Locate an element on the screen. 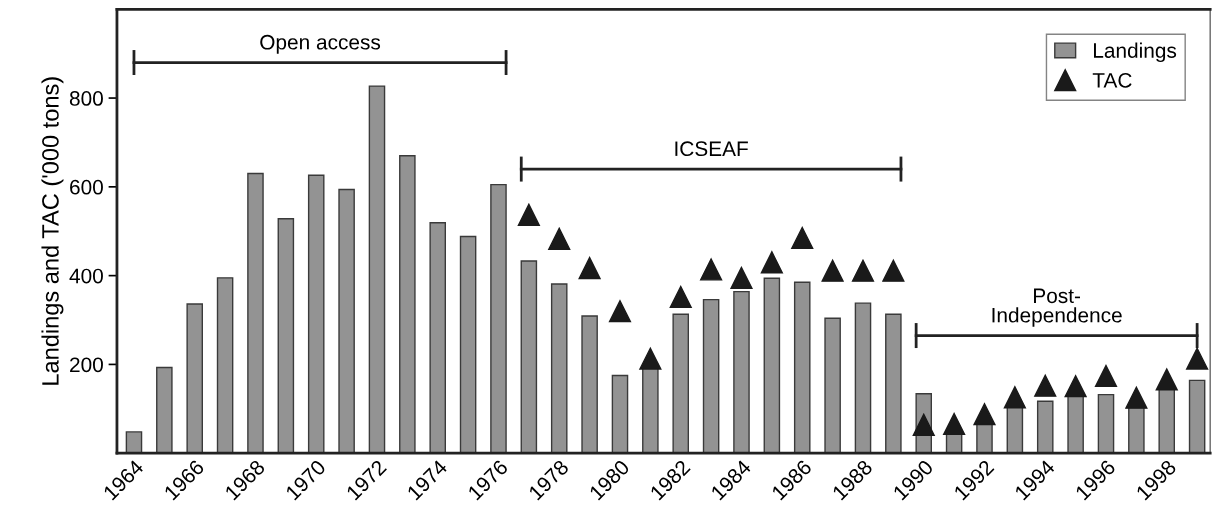 The image size is (1212, 515). y-tick-label: 200 is located at coordinates (86, 365).